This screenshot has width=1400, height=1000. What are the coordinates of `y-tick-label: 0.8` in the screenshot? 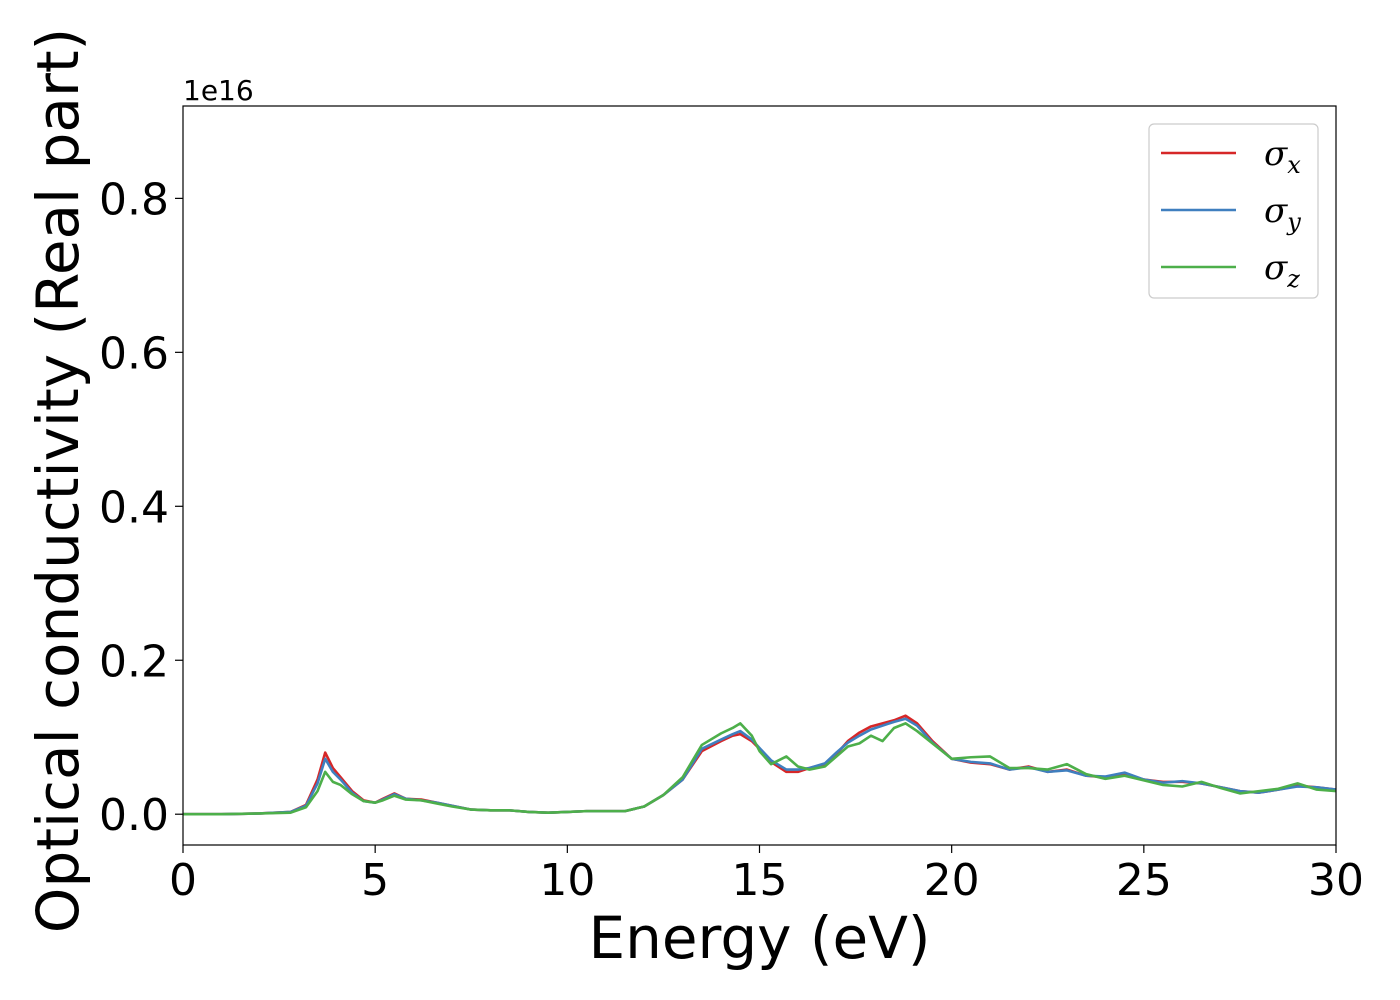 It's located at (134, 199).